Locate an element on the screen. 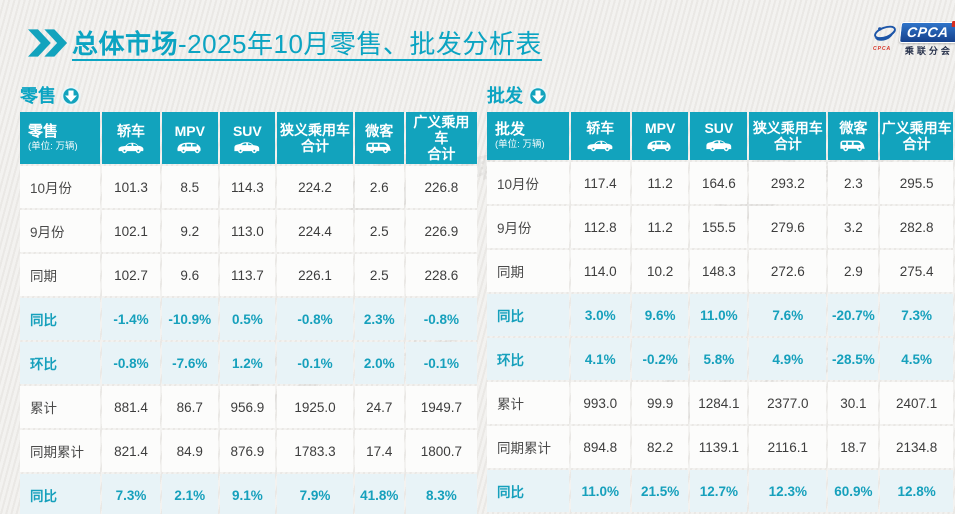 Image resolution: width=955 pixels, height=514 pixels. value-cell: -10.9% is located at coordinates (189, 319).